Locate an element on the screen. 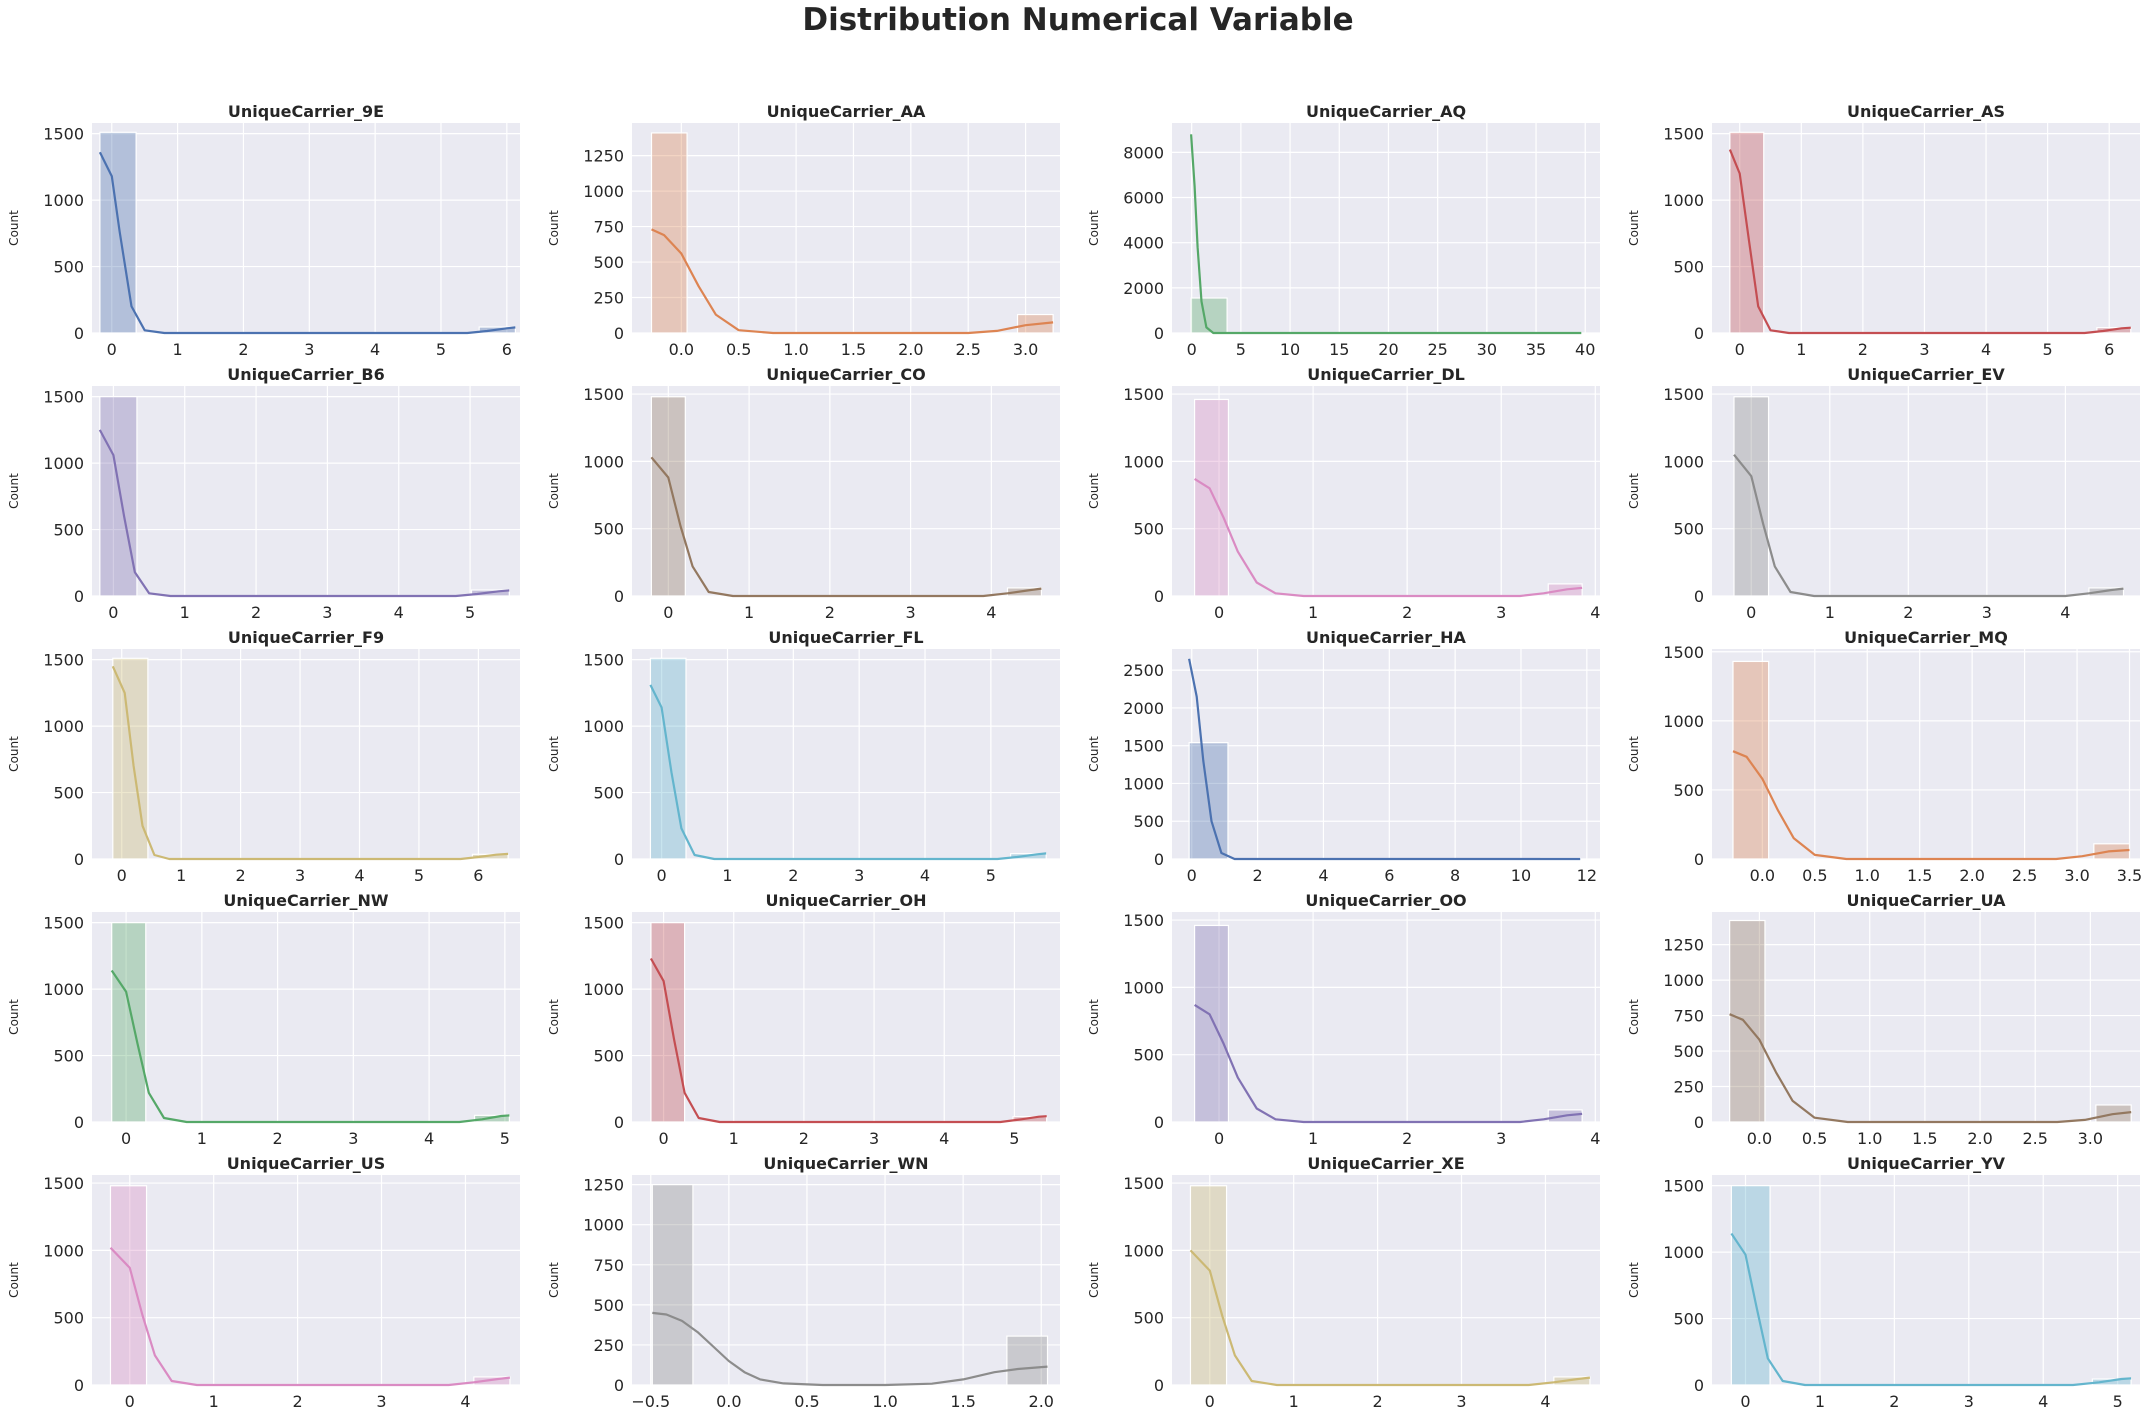 The image size is (2156, 1412). subplot-UniqueCarrier_NW: 0 1 2 3 4 5 0 500 1000 1500 UniqueCarrier_NW Count is located at coordinates (263, 1019).